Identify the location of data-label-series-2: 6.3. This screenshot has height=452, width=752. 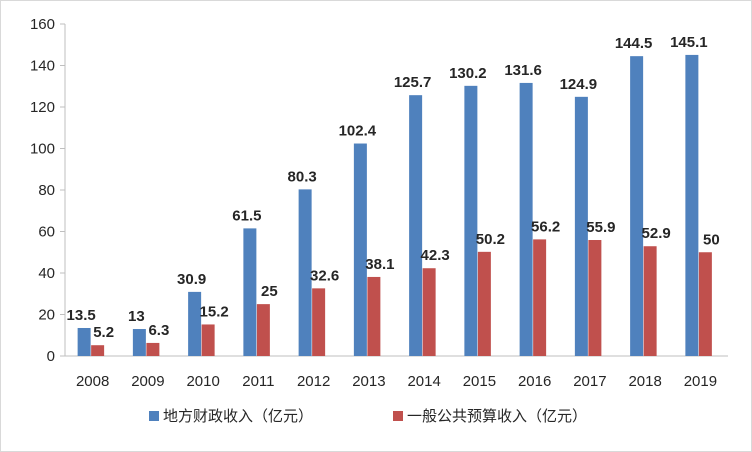
(158, 330).